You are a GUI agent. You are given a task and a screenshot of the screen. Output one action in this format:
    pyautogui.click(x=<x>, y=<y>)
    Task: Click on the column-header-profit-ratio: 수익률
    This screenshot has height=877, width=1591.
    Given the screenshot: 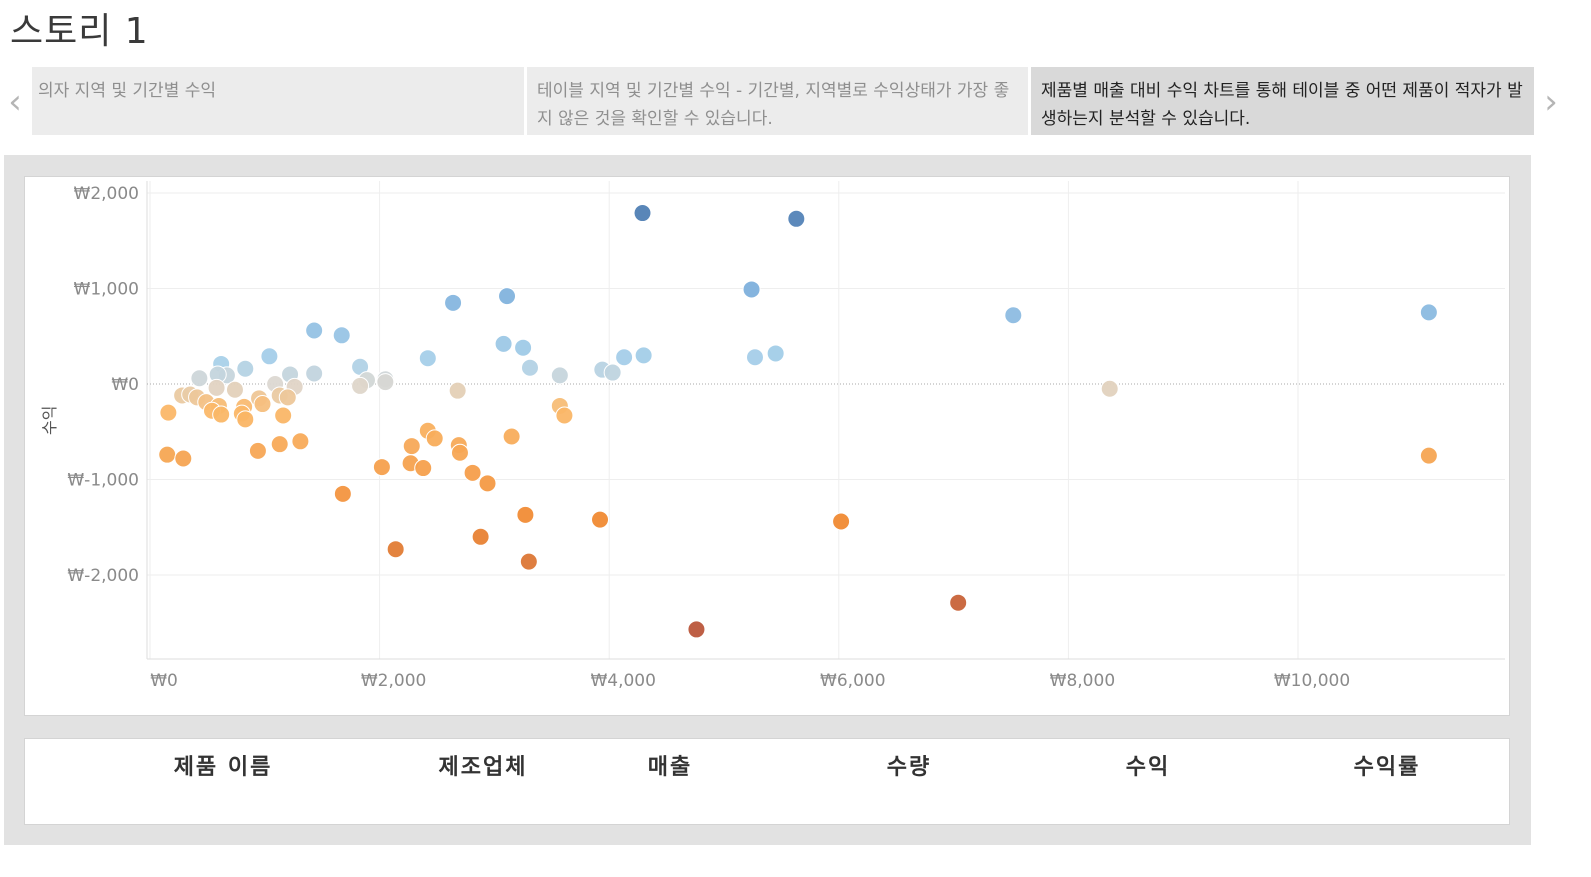 What is the action you would take?
    pyautogui.click(x=1387, y=767)
    